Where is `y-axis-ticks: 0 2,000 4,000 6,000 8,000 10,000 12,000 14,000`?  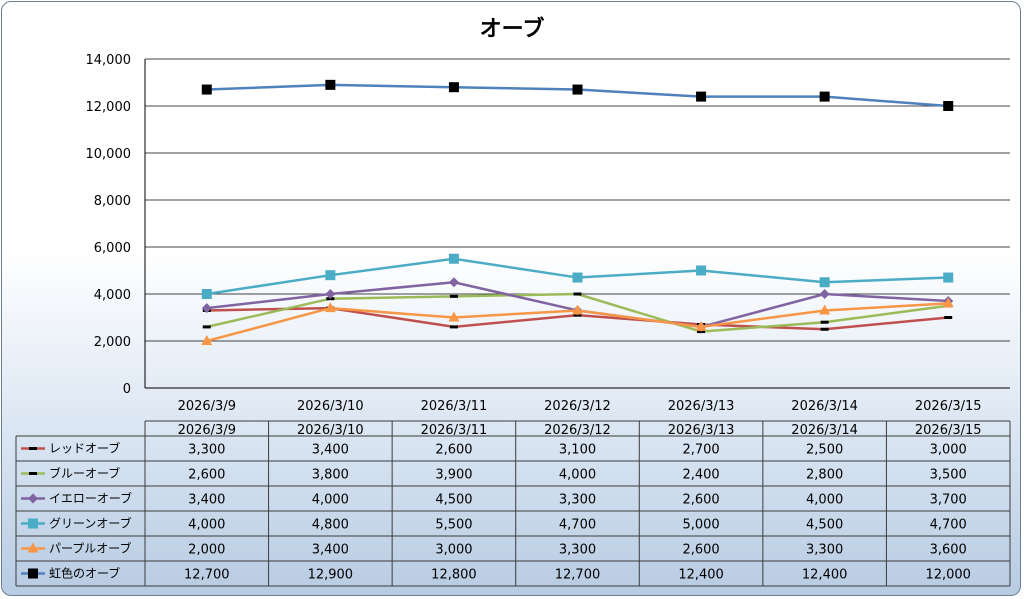
y-axis-ticks: 0 2,000 4,000 6,000 8,000 10,000 12,000 14,000 is located at coordinates (109, 225).